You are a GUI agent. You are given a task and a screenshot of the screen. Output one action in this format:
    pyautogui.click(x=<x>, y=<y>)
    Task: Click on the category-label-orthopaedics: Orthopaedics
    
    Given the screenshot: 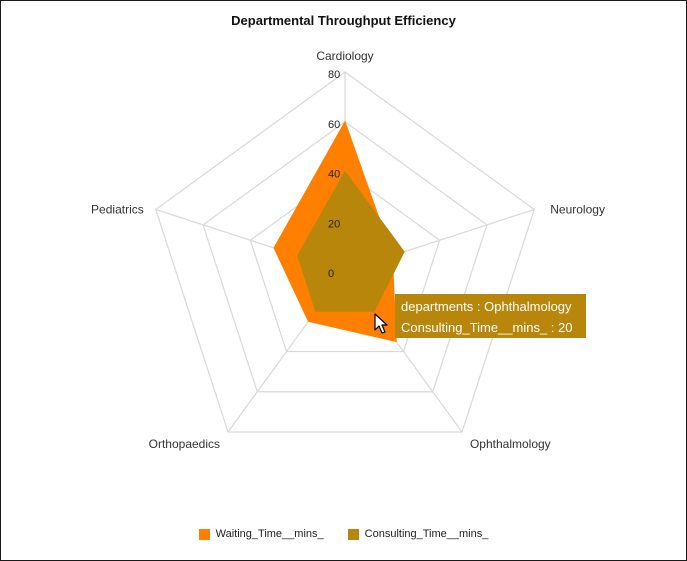 What is the action you would take?
    pyautogui.click(x=184, y=444)
    